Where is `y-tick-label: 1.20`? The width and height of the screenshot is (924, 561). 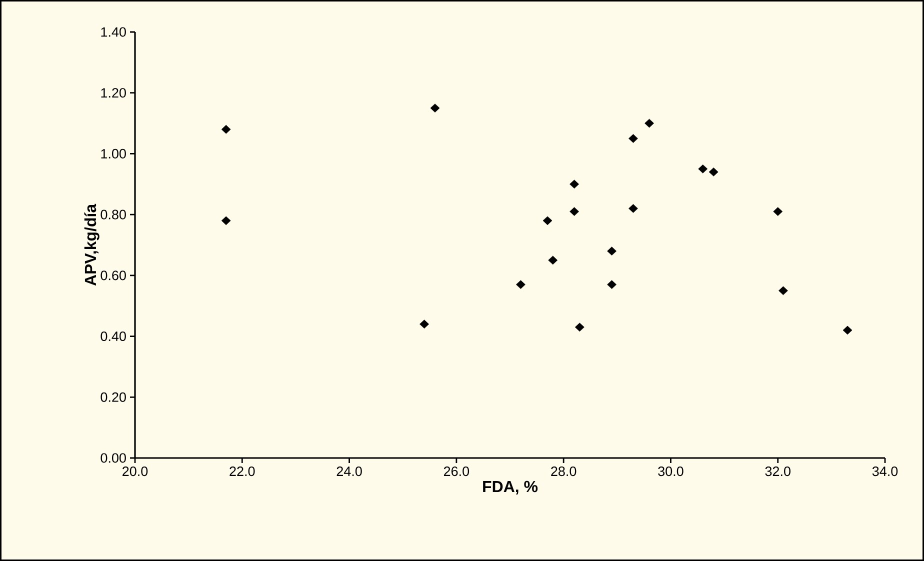
y-tick-label: 1.20 is located at coordinates (113, 93).